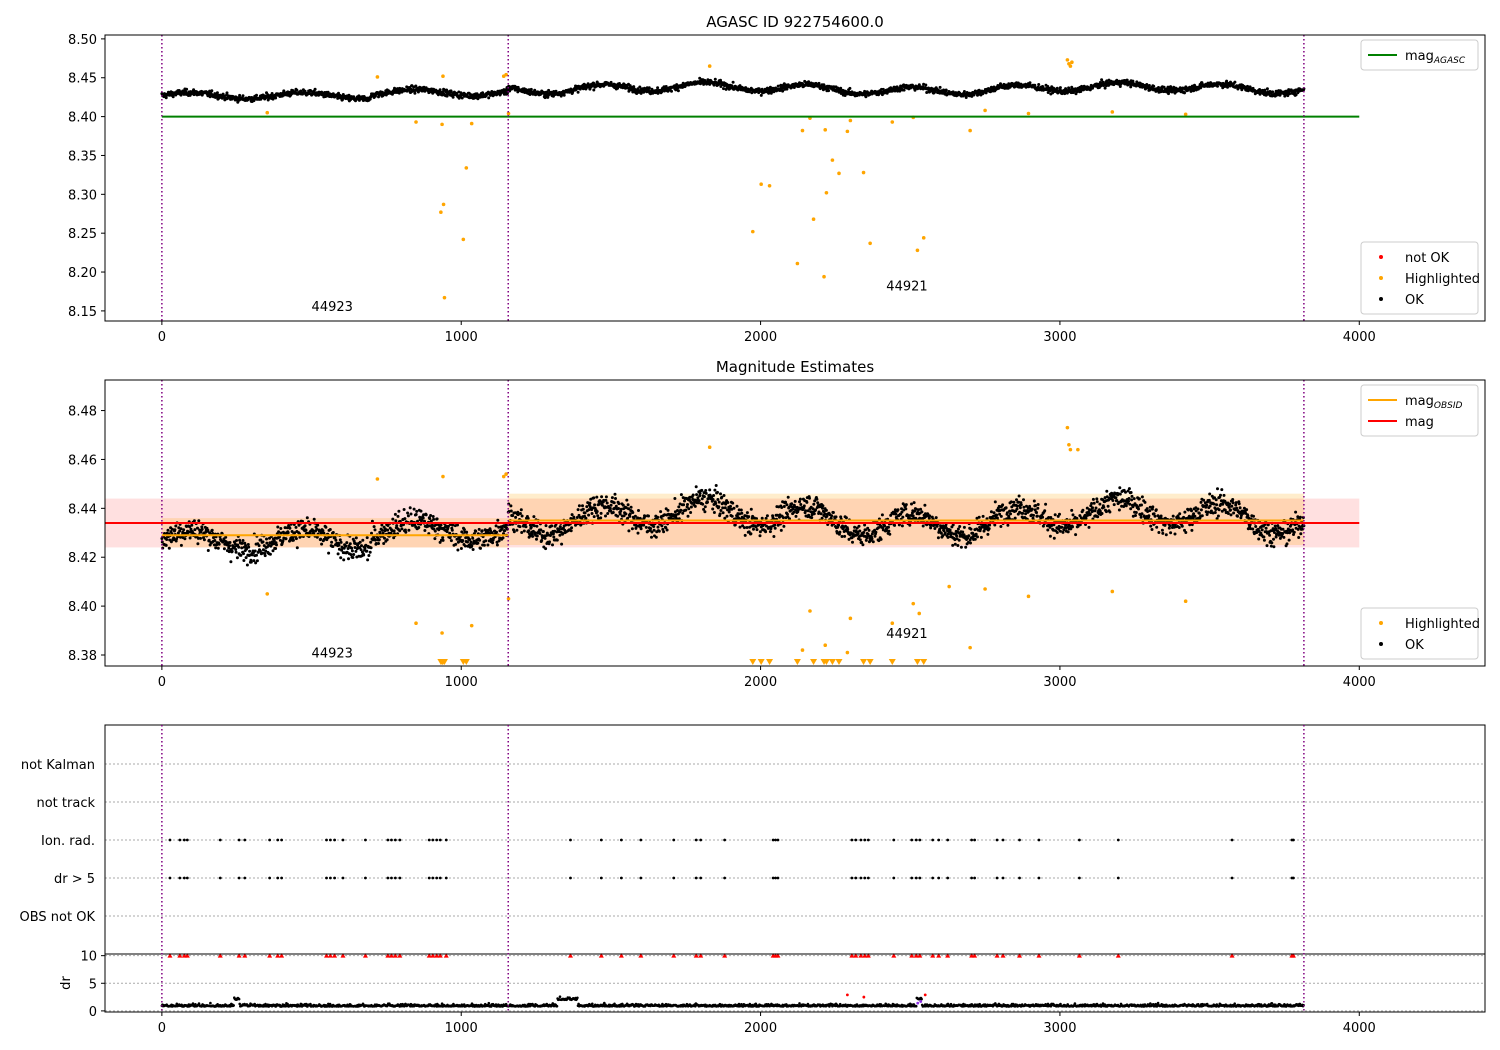 This screenshot has height=1050, width=1500. Describe the element at coordinates (1414, 300) in the screenshot. I see `legend-label: OK` at that location.